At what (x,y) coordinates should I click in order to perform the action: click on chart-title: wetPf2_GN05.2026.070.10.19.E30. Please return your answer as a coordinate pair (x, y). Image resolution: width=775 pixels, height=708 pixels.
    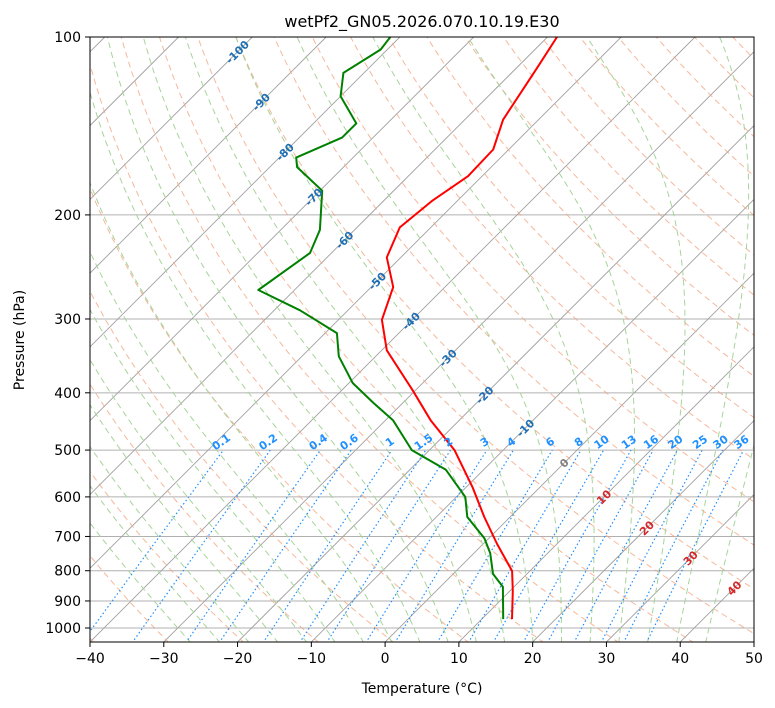
    Looking at the image, I should click on (421, 22).